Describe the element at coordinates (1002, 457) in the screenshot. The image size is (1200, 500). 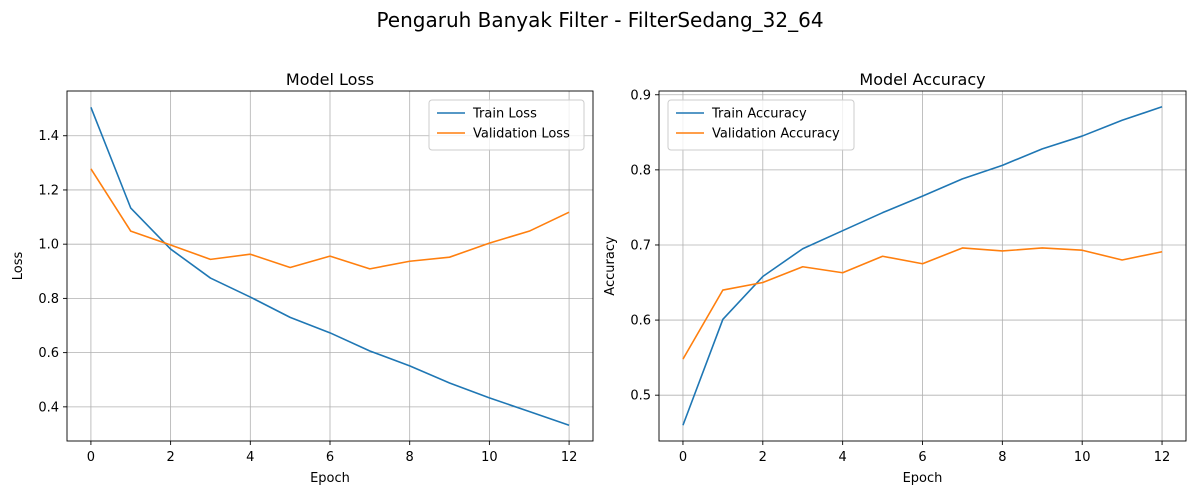
I see `accuracy-xtick-label: 8` at that location.